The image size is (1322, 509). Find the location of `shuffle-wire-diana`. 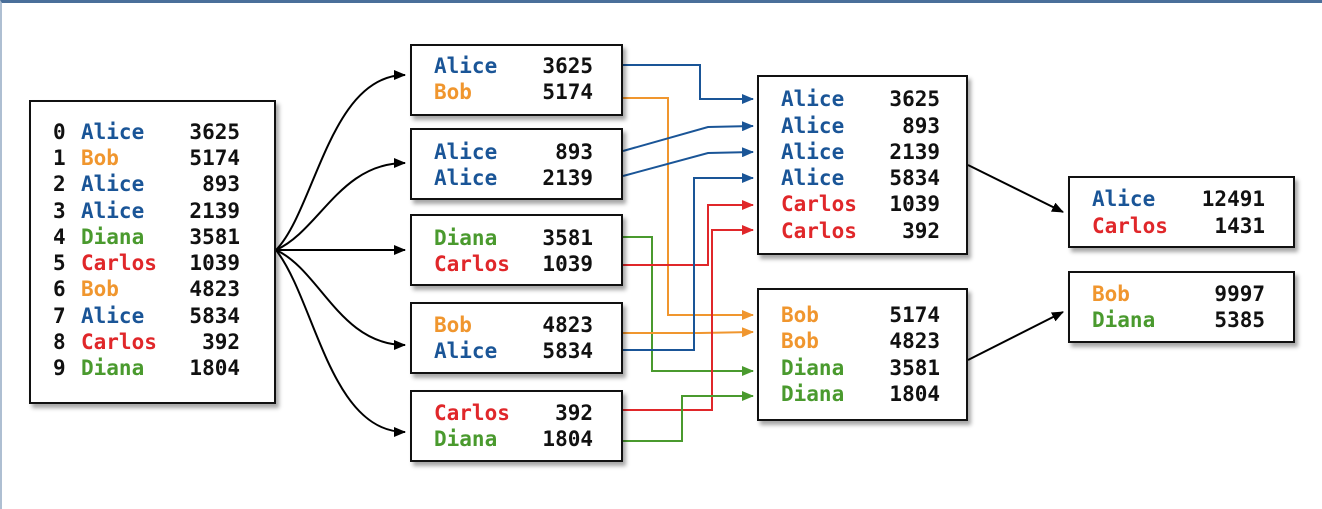

shuffle-wire-diana is located at coordinates (688, 416).